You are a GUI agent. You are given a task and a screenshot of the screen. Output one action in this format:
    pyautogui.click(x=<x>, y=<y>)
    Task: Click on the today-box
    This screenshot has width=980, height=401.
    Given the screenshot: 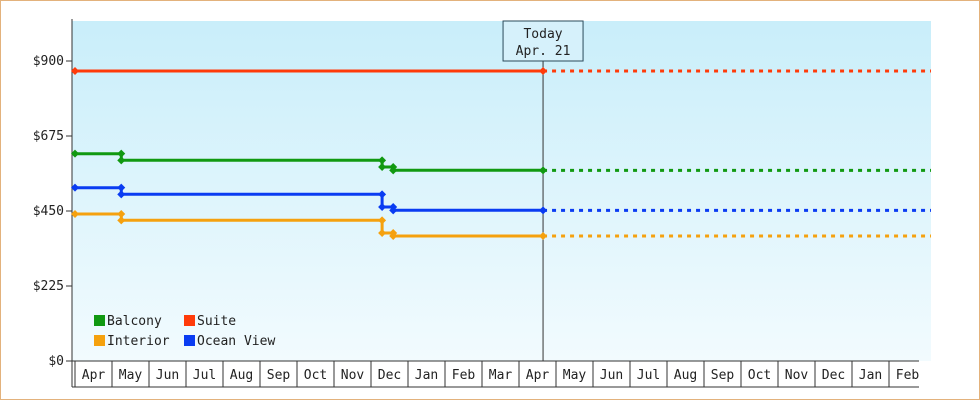 What is the action you would take?
    pyautogui.click(x=543, y=41)
    